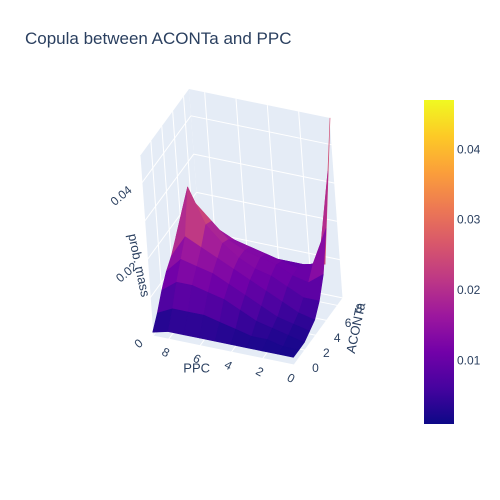 The image size is (500, 500). Describe the element at coordinates (337, 338) in the screenshot. I see `y-tick-label: 4` at that location.